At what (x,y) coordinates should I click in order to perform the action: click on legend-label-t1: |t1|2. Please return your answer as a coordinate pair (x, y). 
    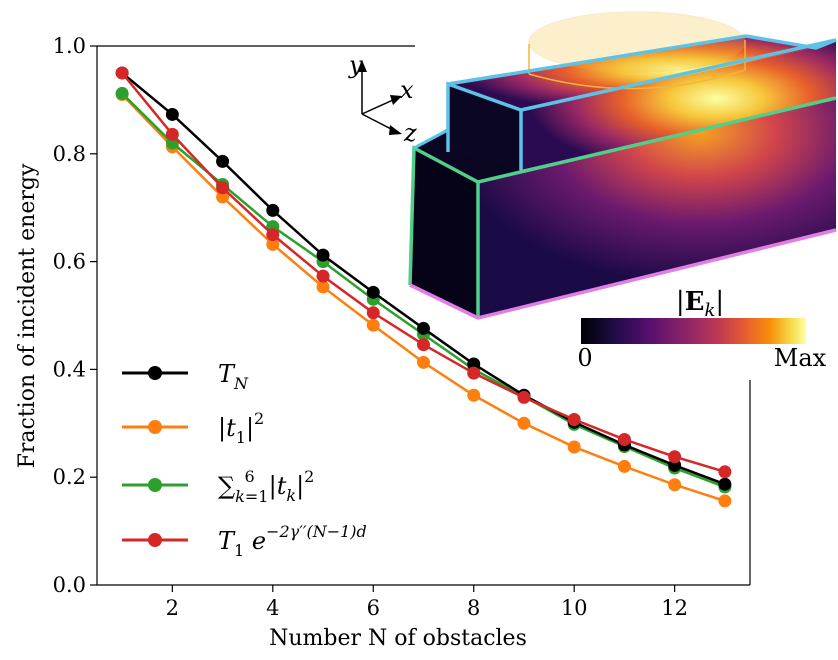
    Looking at the image, I should click on (241, 428).